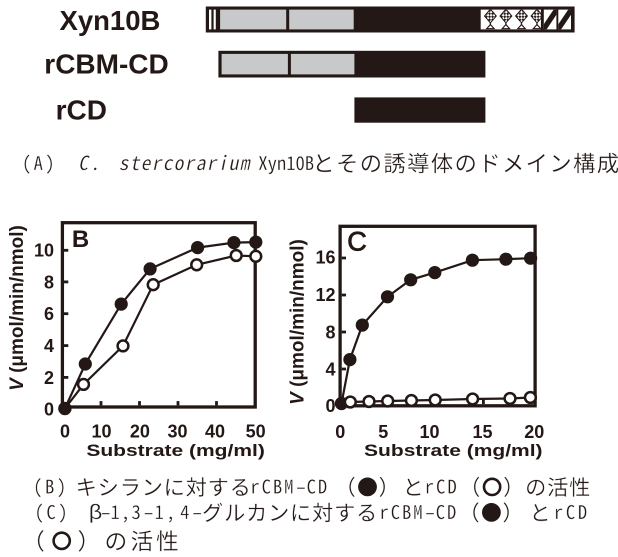 The image size is (618, 557). Describe the element at coordinates (215, 432) in the screenshot. I see `svg-text: 40` at that location.